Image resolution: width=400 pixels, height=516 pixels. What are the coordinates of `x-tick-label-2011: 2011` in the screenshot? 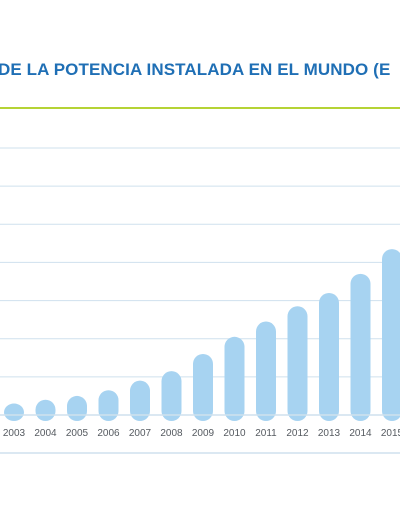 It's located at (266, 433).